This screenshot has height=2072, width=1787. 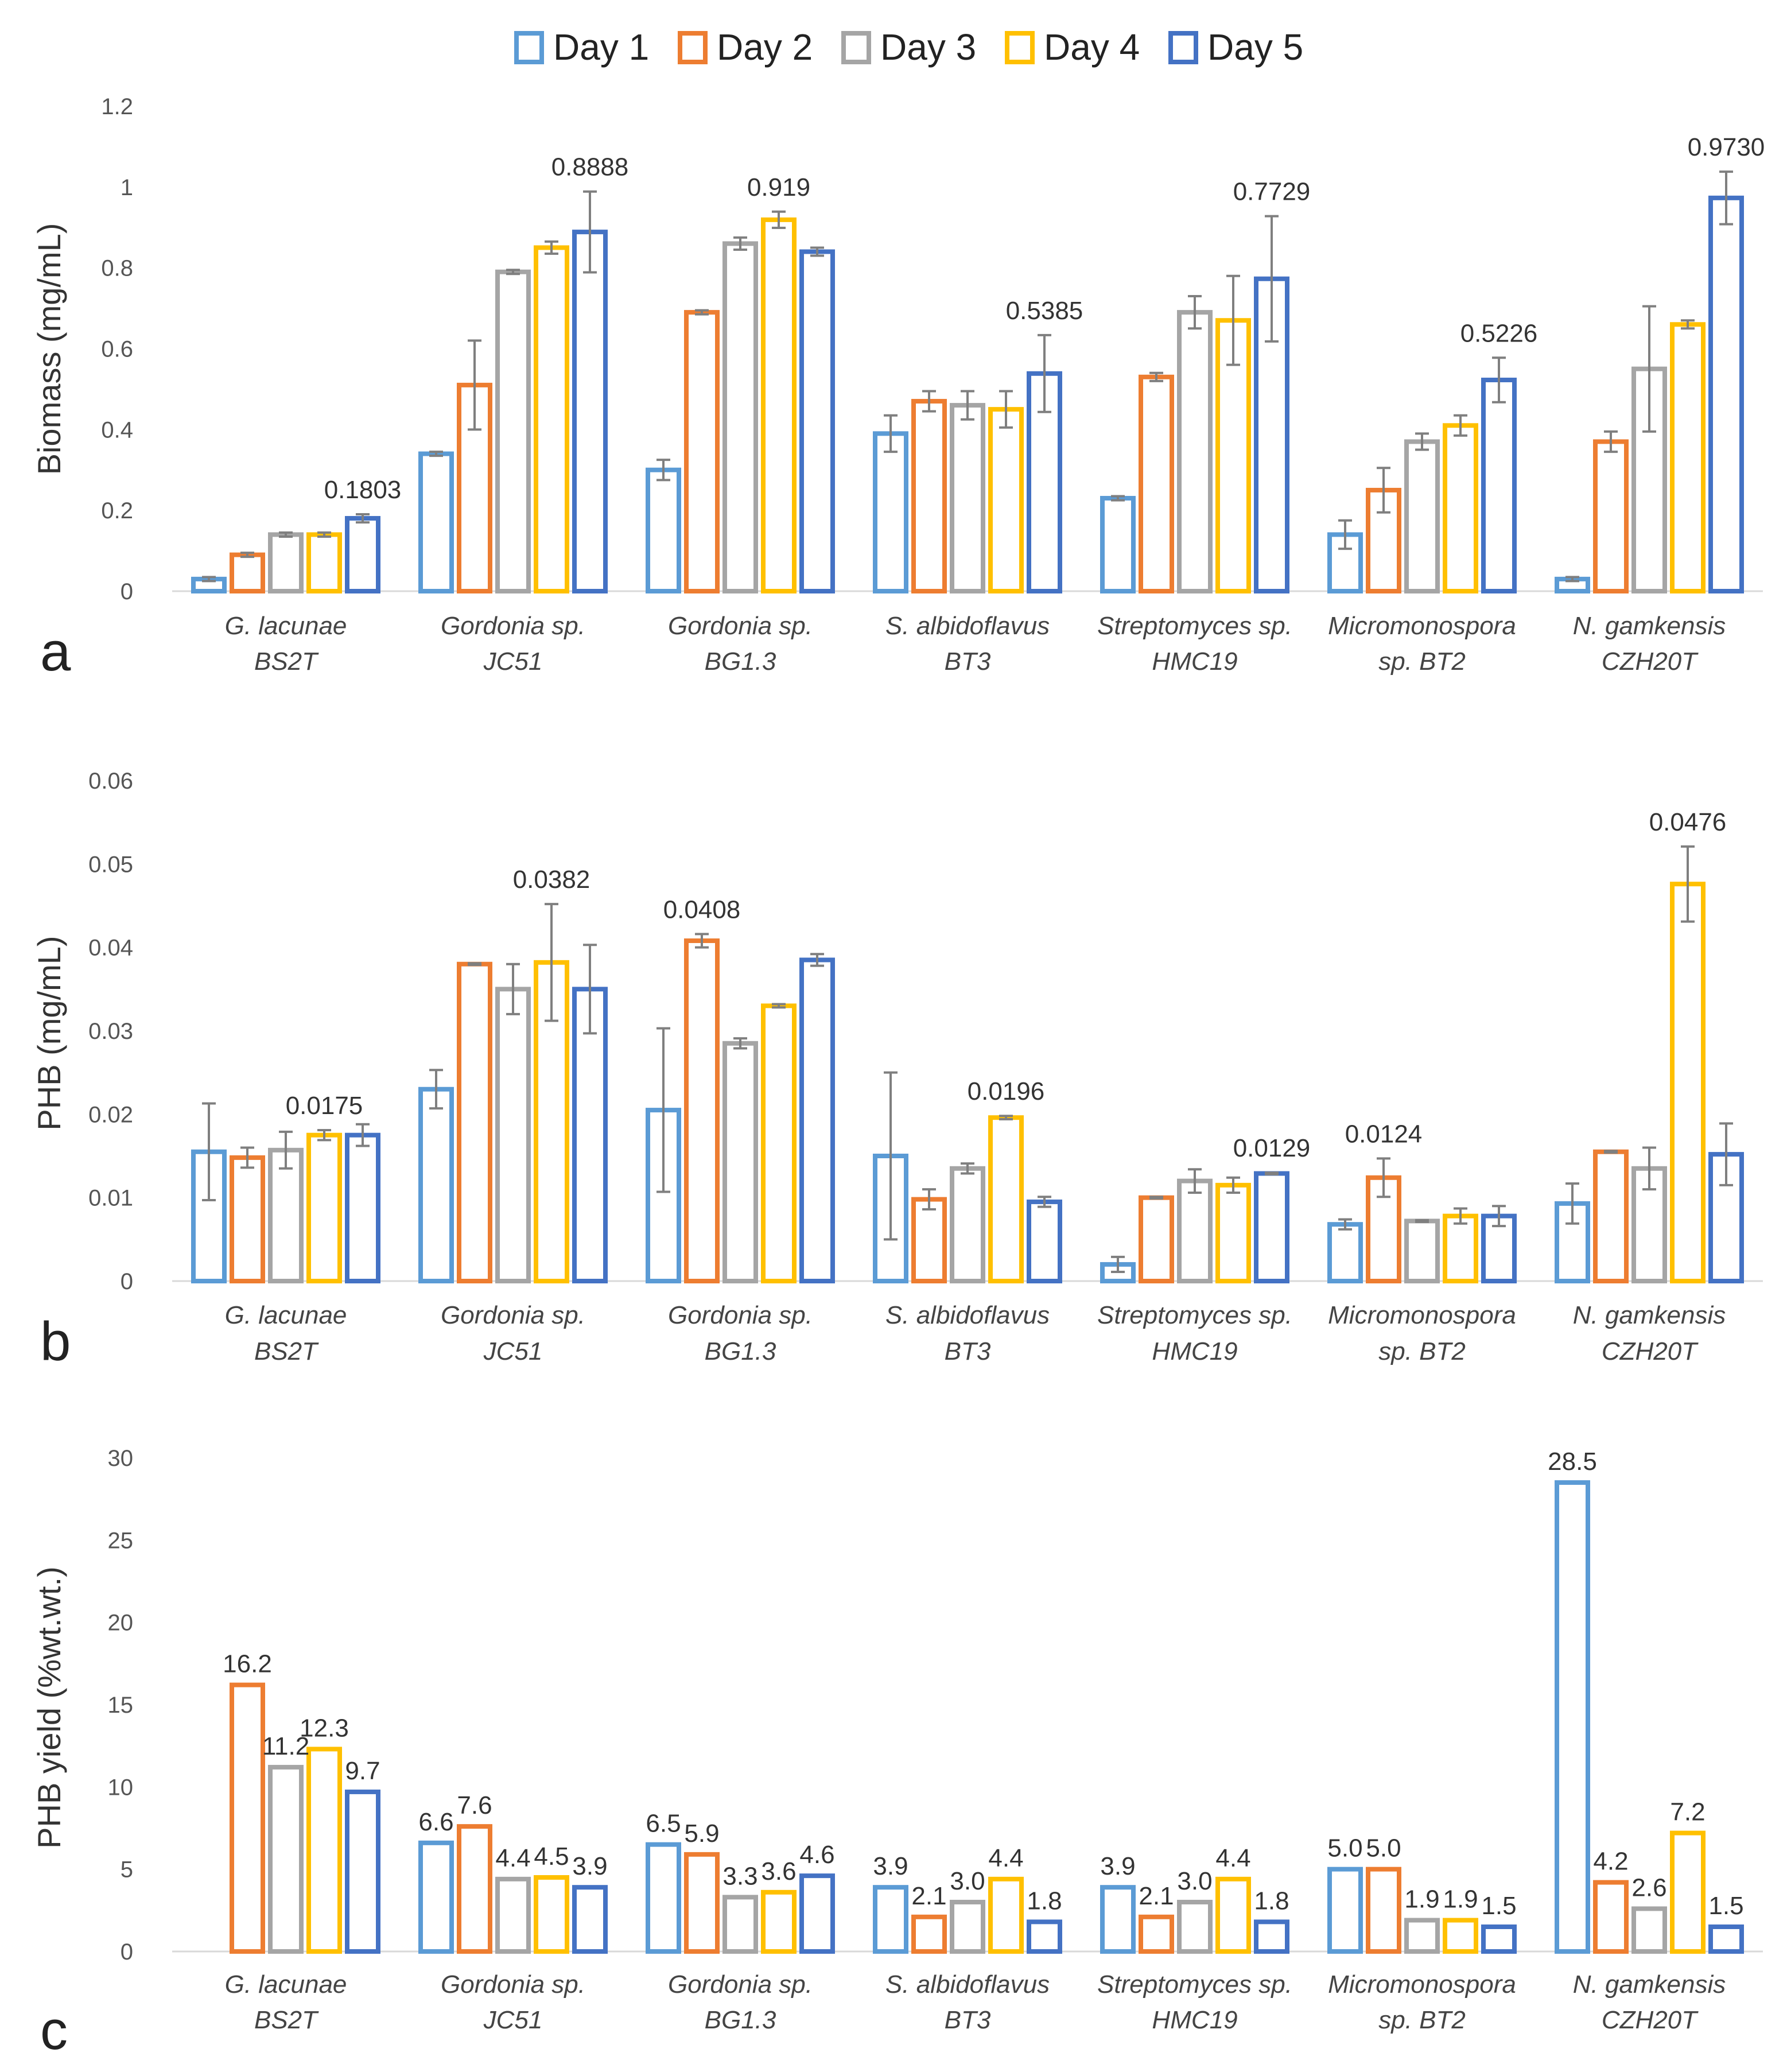 I want to click on data-label: 4.6, so click(x=816, y=1855).